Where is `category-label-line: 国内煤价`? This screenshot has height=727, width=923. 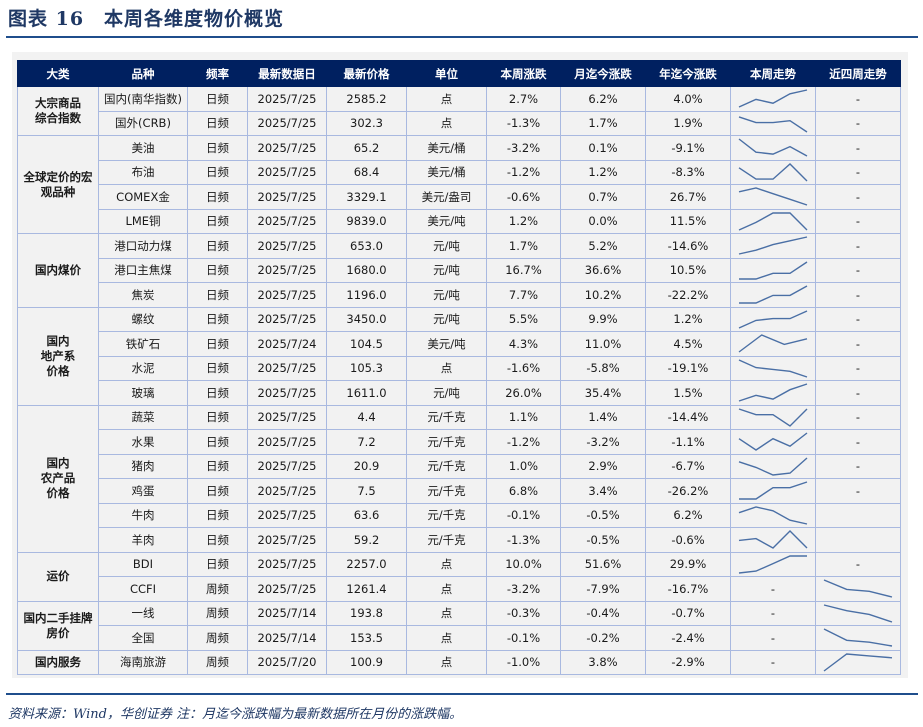 category-label-line: 国内煤价 is located at coordinates (58, 269).